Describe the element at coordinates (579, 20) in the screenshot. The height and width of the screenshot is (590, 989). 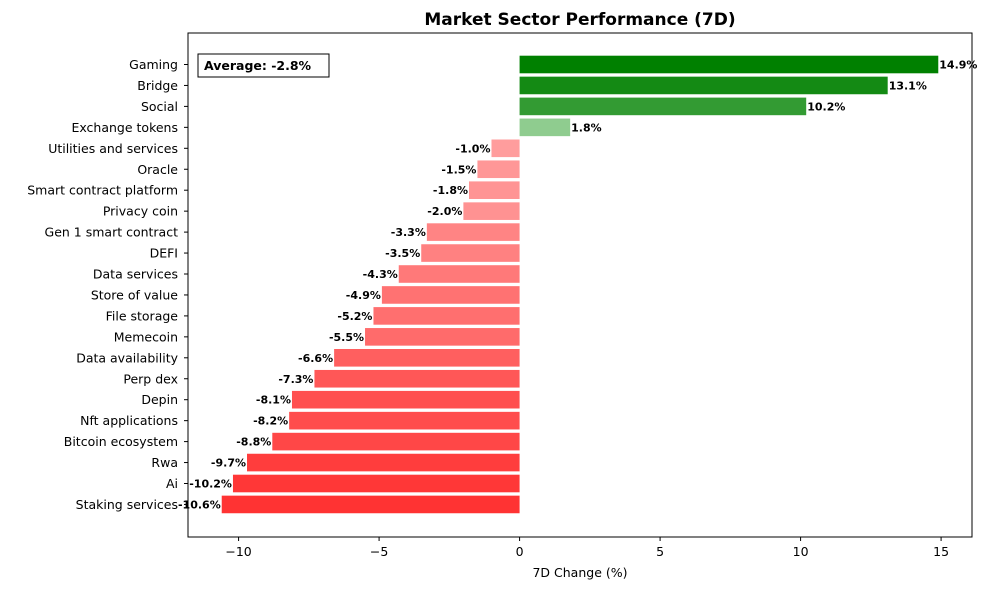
I see `chart-title: Market Sector Performance (7D)` at that location.